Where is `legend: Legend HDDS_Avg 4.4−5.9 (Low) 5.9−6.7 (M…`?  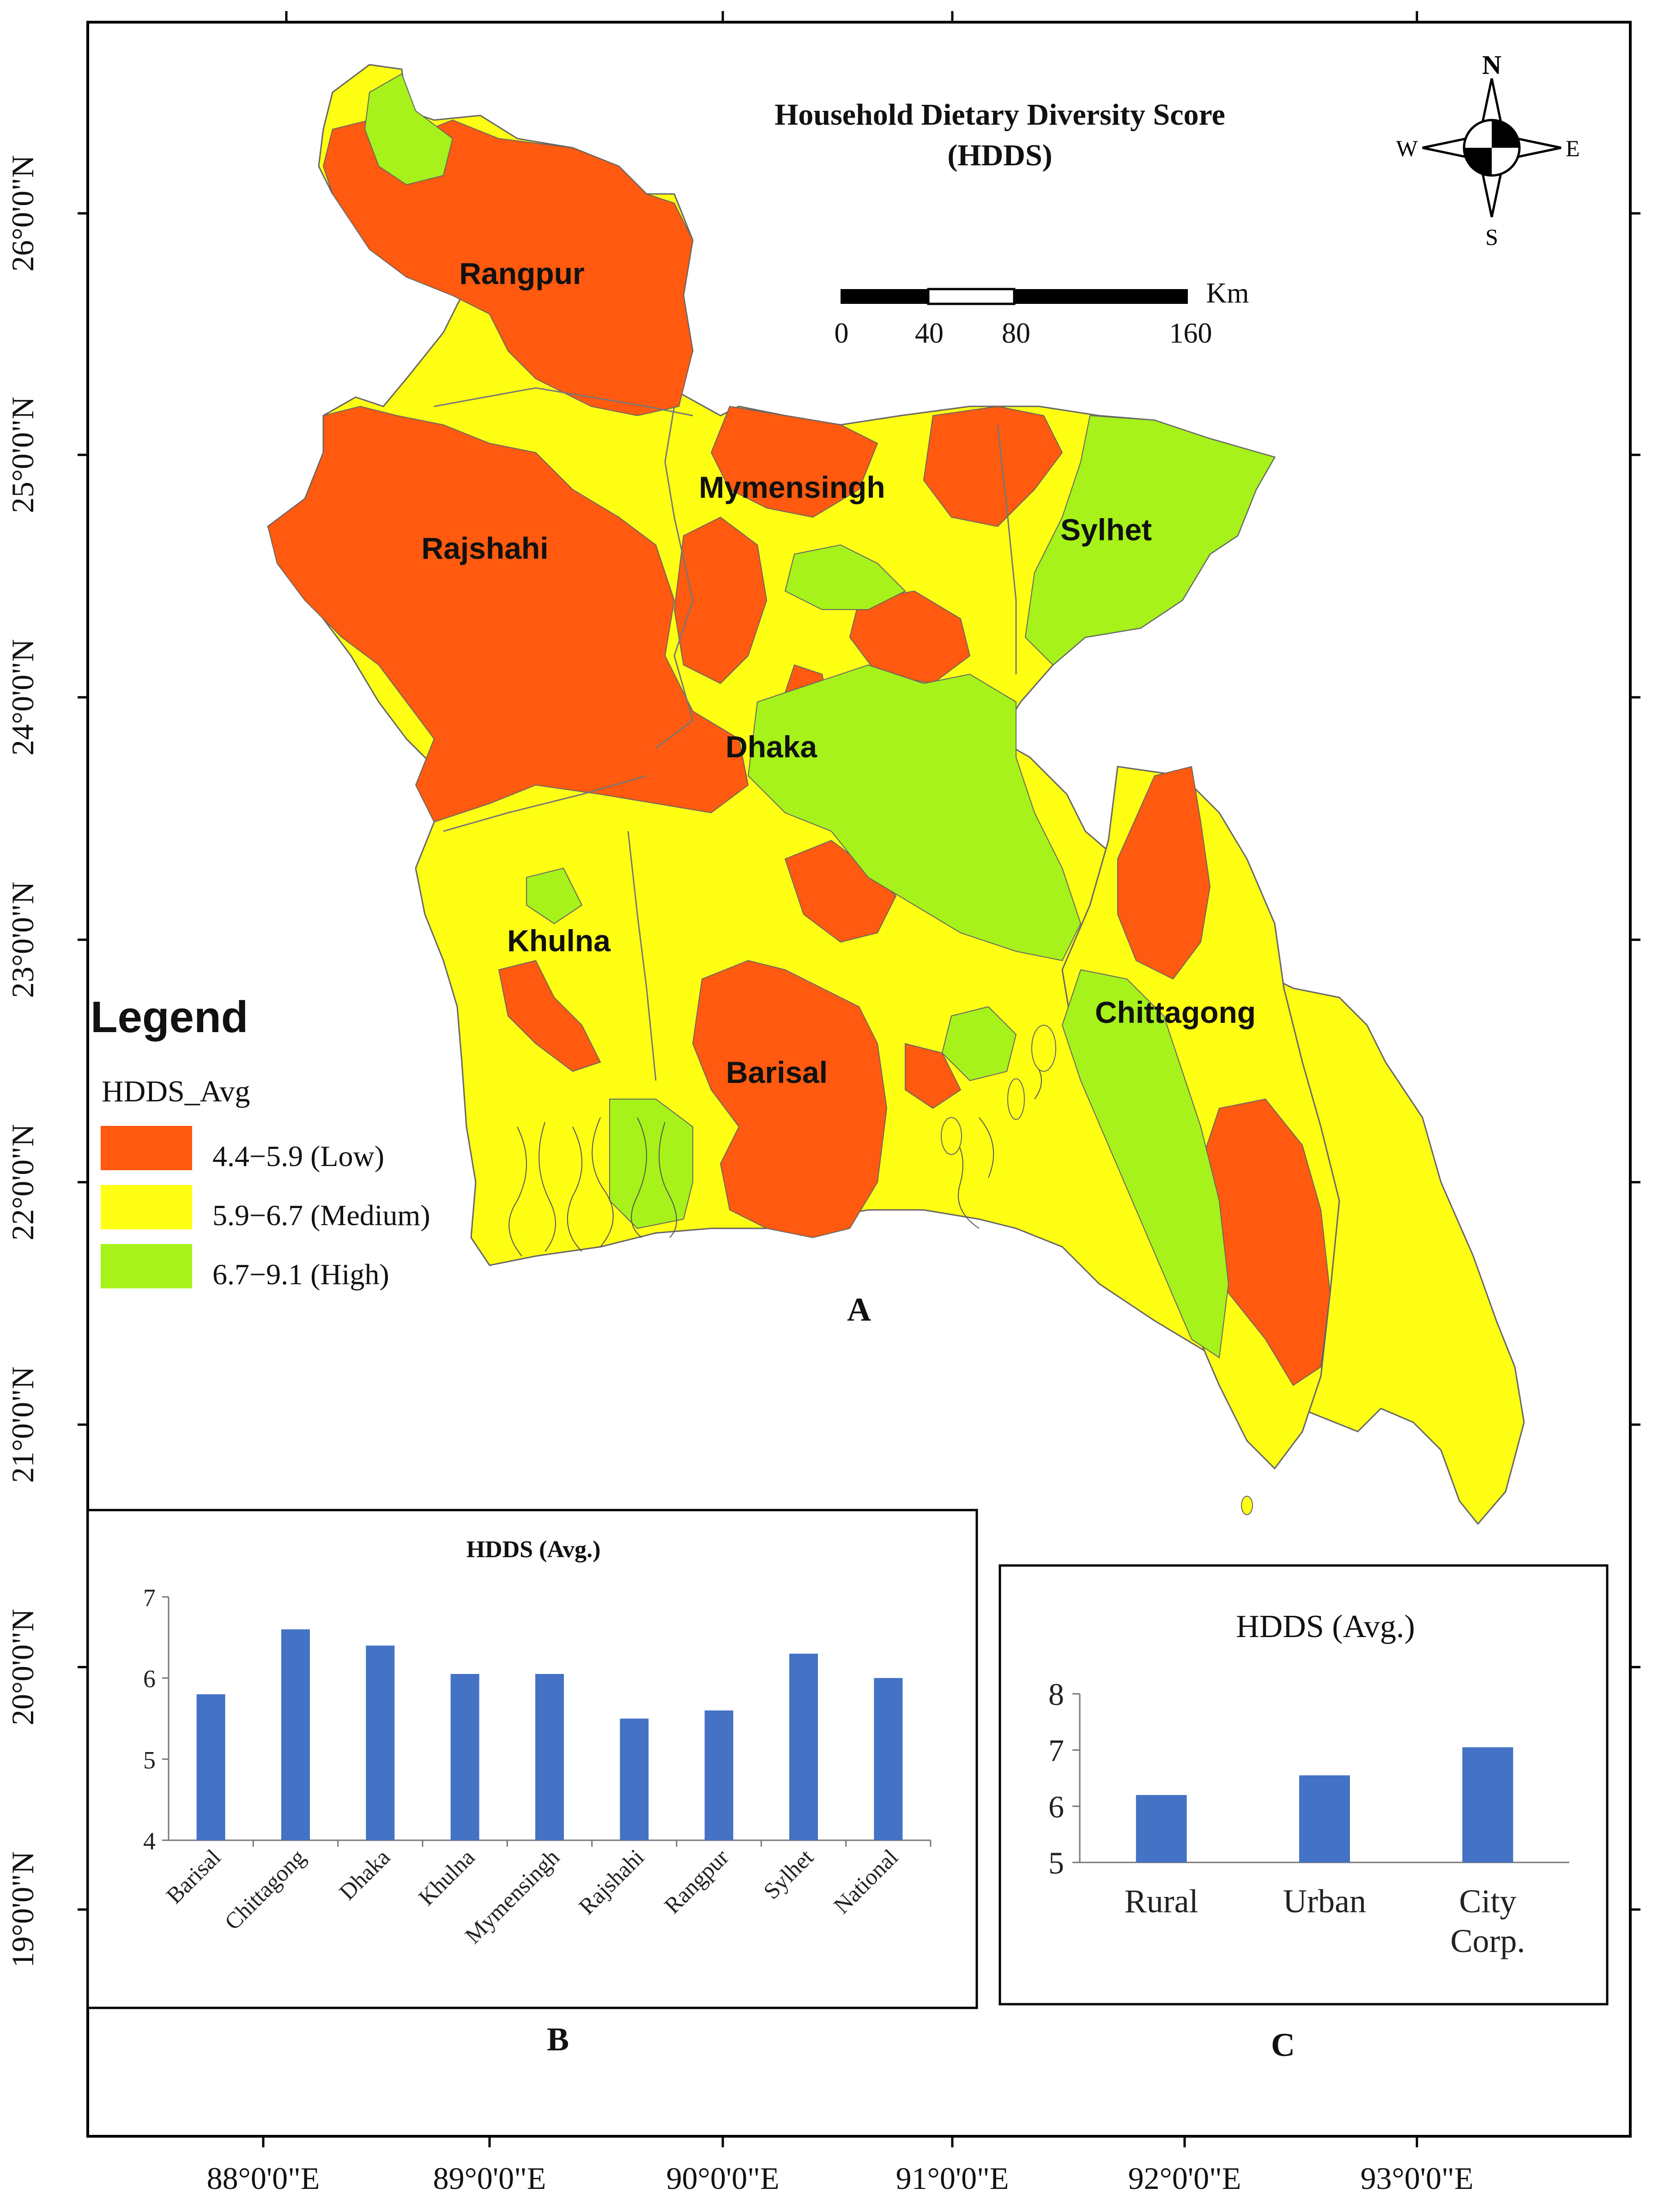 legend: Legend HDDS_Avg 4.4−5.9 (Low) 5.9−6.7 (M… is located at coordinates (260, 1141).